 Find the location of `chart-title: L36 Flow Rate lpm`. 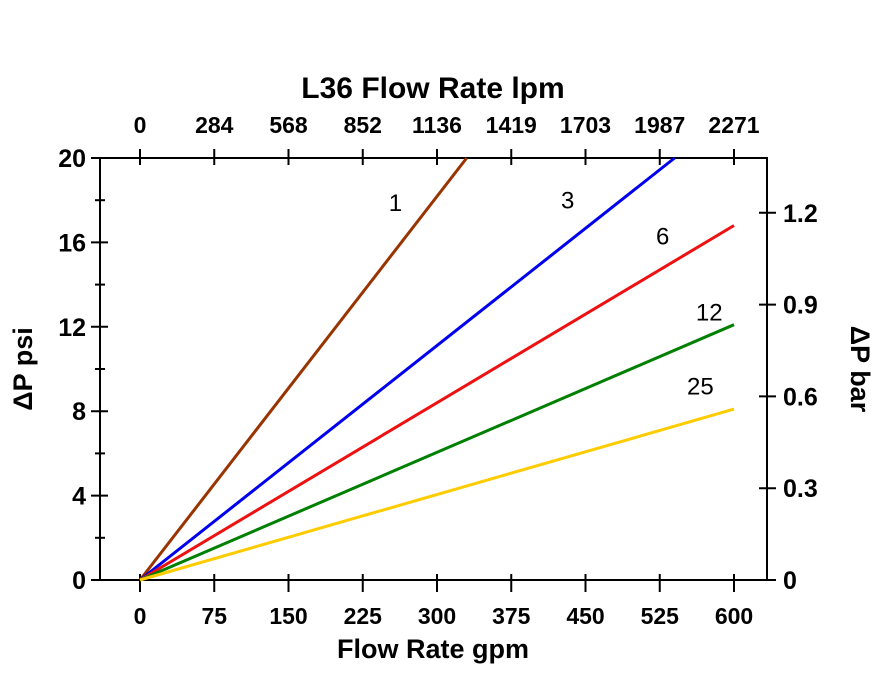

chart-title: L36 Flow Rate lpm is located at coordinates (432, 88).